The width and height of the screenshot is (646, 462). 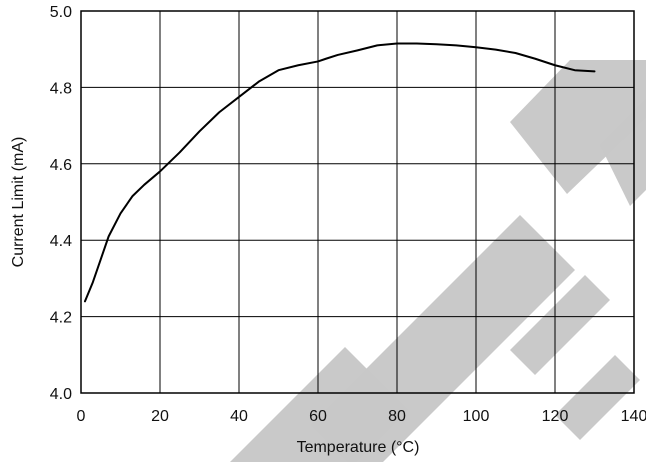 I want to click on y-tick-label: 4.2, so click(x=61, y=318).